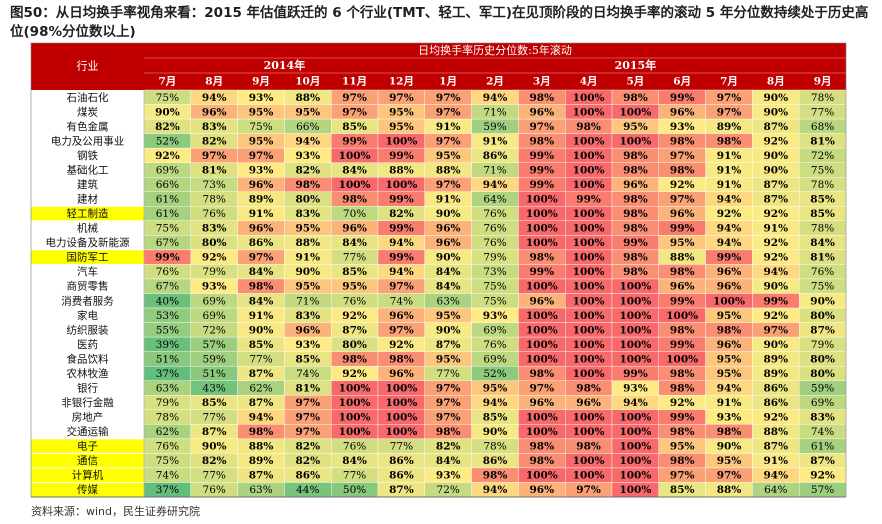 Image resolution: width=882 pixels, height=524 pixels. What do you see at coordinates (776, 374) in the screenshot?
I see `cell-value: 89%` at bounding box center [776, 374].